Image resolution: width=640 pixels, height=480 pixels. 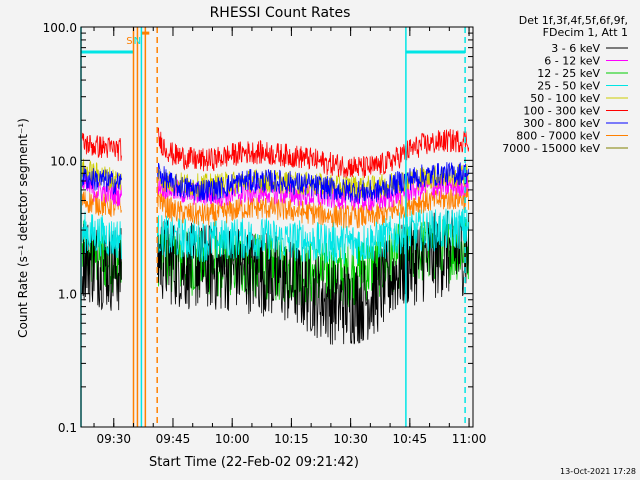 What do you see at coordinates (585, 32) in the screenshot?
I see `legend-header: FDecim 1, Att 1` at bounding box center [585, 32].